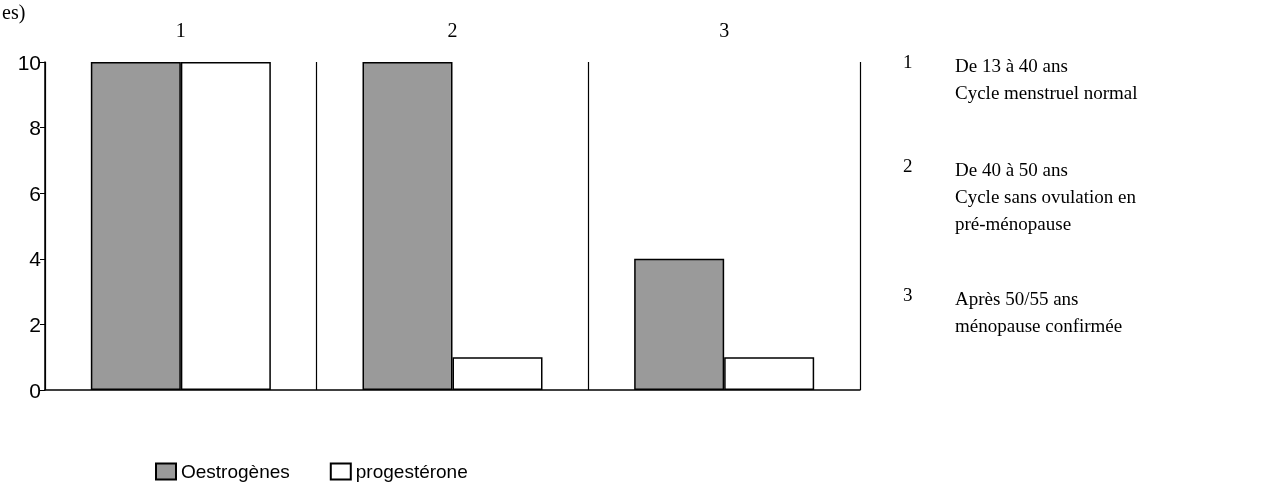 This screenshot has height=498, width=1283. What do you see at coordinates (1046, 79) in the screenshot?
I see `text: De 13 à 40 ans Cycle menstruel normal` at bounding box center [1046, 79].